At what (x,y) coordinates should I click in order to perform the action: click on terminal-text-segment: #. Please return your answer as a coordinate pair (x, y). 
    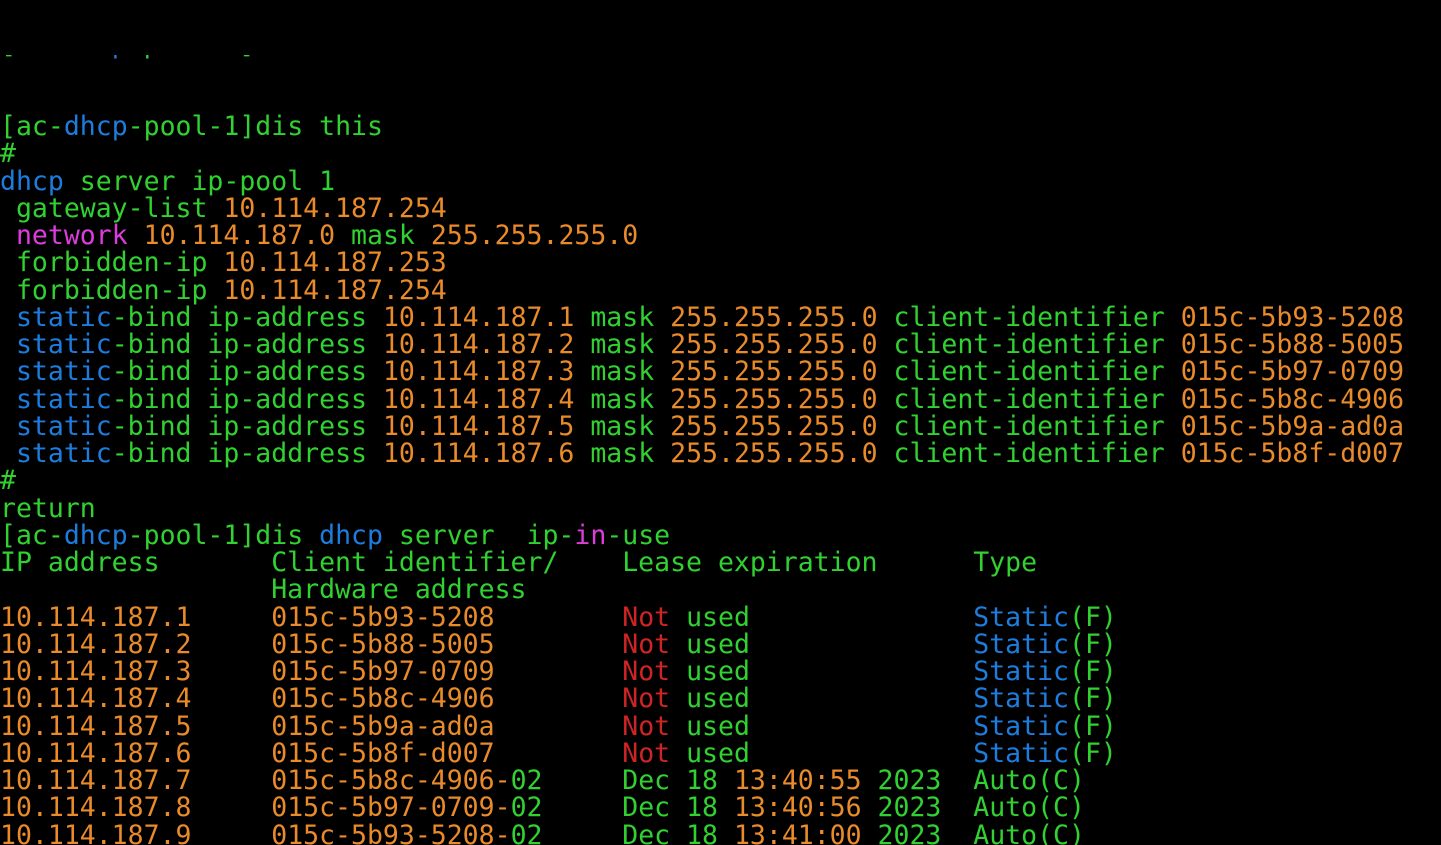
    Looking at the image, I should click on (8, 481).